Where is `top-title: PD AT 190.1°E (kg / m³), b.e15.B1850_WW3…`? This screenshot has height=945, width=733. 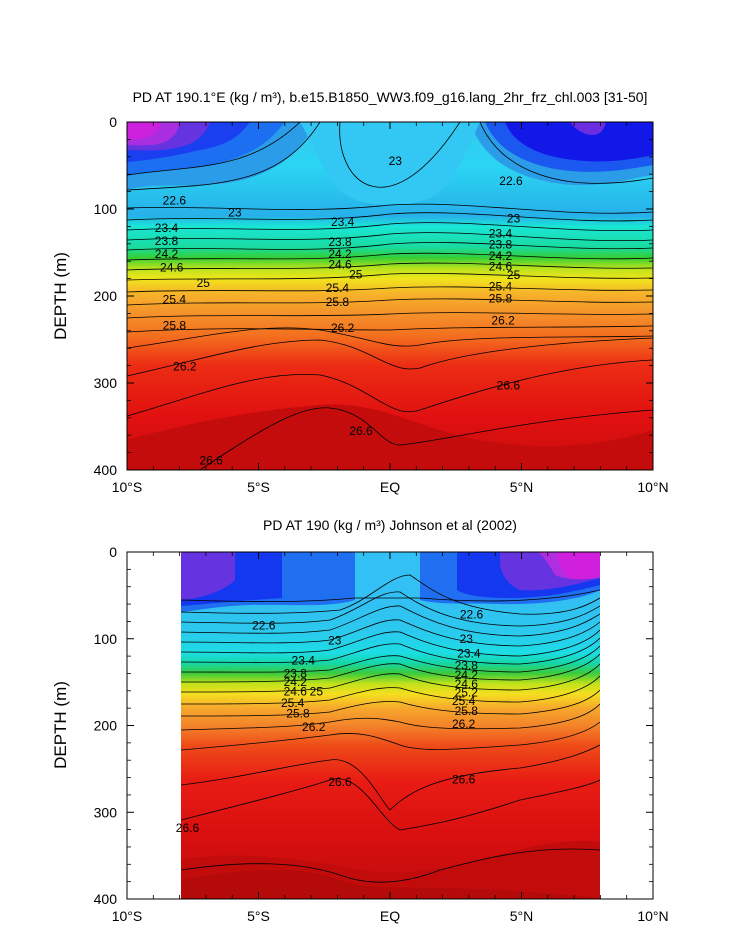 top-title: PD AT 190.1°E (kg / m³), b.e15.B1850_WW3… is located at coordinates (390, 97).